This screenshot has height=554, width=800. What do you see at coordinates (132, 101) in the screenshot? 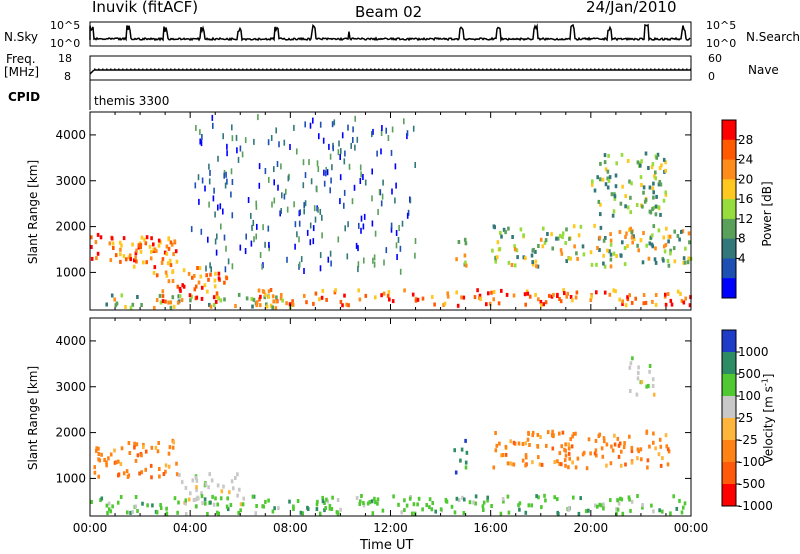
I see `cpid-value: themis 3300` at bounding box center [132, 101].